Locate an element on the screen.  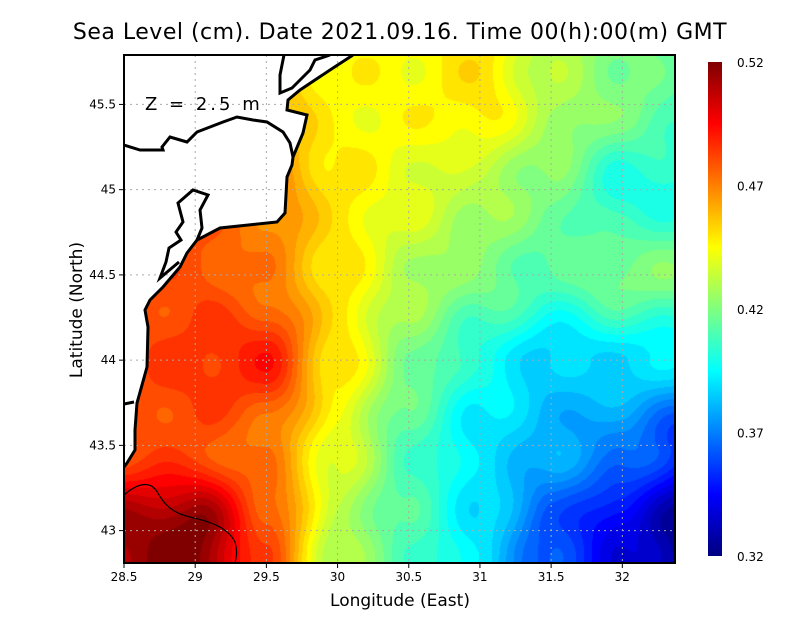
northern-coastline is located at coordinates (304, 75).